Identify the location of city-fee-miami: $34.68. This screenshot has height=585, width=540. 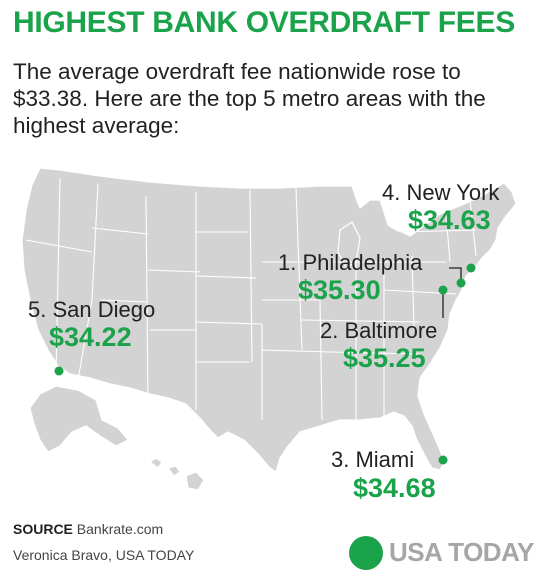
(394, 488).